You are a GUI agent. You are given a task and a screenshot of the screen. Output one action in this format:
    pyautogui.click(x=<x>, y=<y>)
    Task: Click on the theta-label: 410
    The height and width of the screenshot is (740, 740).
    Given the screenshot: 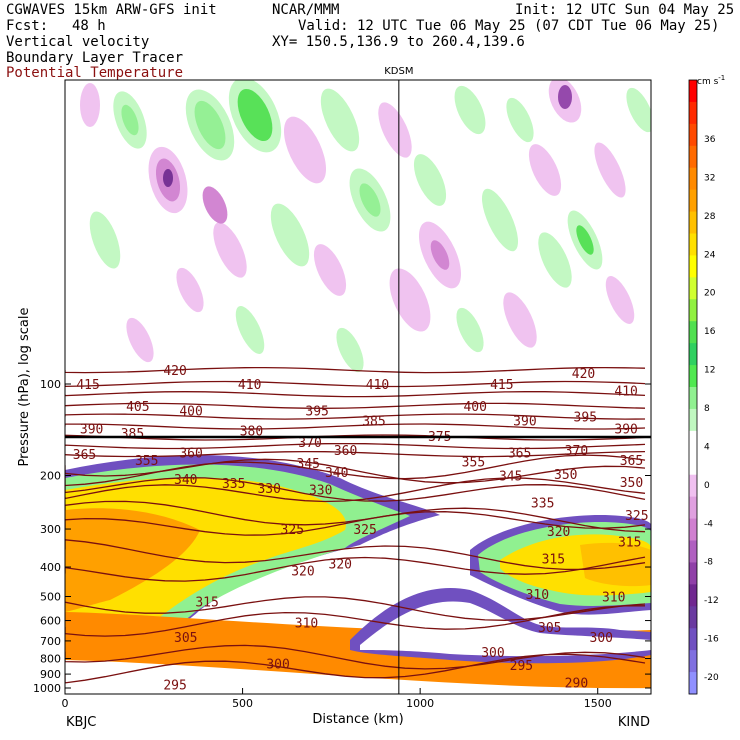 What is the action you would take?
    pyautogui.click(x=377, y=385)
    